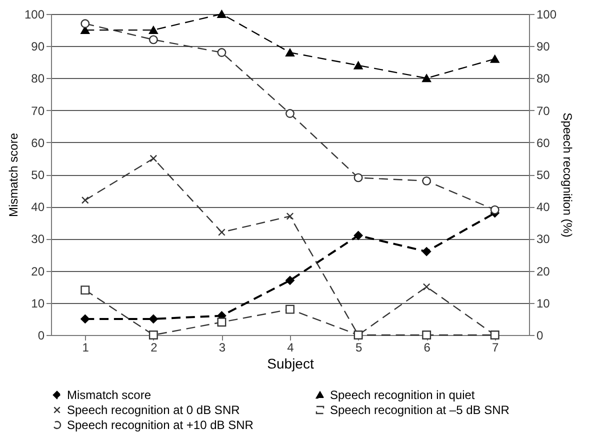 Image resolution: width=590 pixels, height=443 pixels. Describe the element at coordinates (38, 303) in the screenshot. I see `y-tick-label: 10` at that location.